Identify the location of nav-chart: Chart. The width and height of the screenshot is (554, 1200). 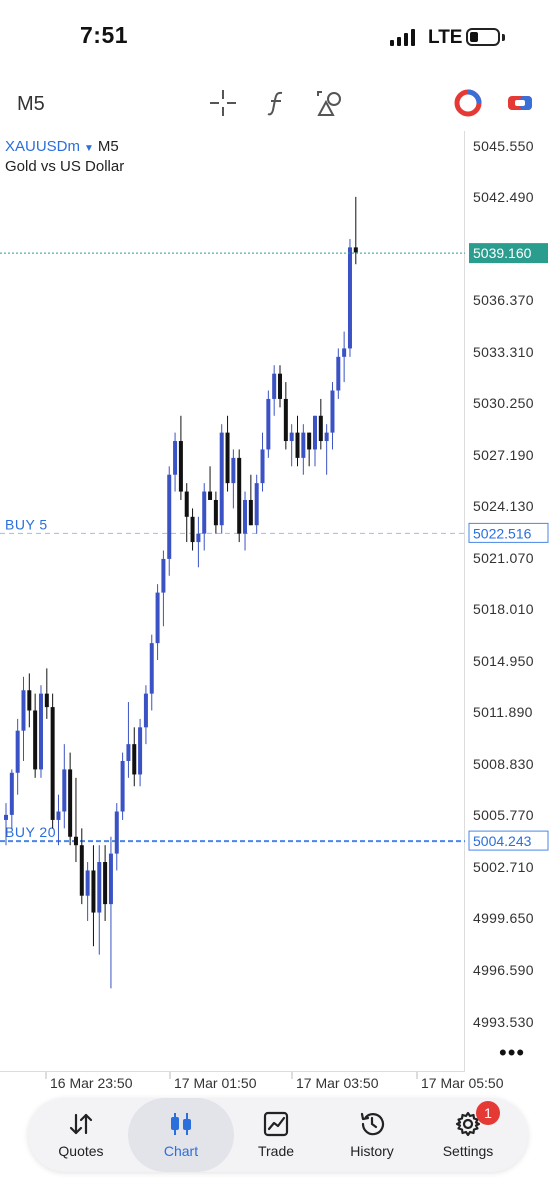
(181, 1135).